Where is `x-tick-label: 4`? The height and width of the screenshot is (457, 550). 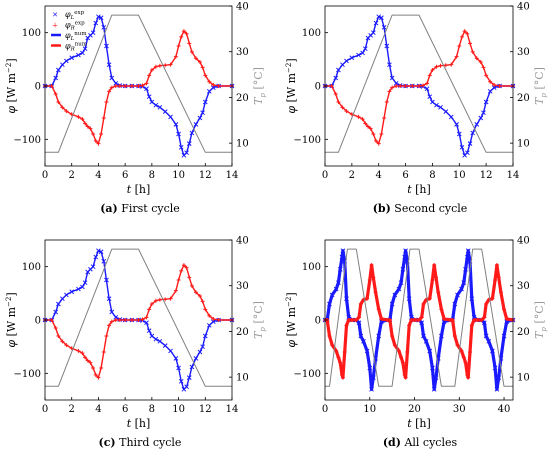
x-tick-label: 4 is located at coordinates (98, 409).